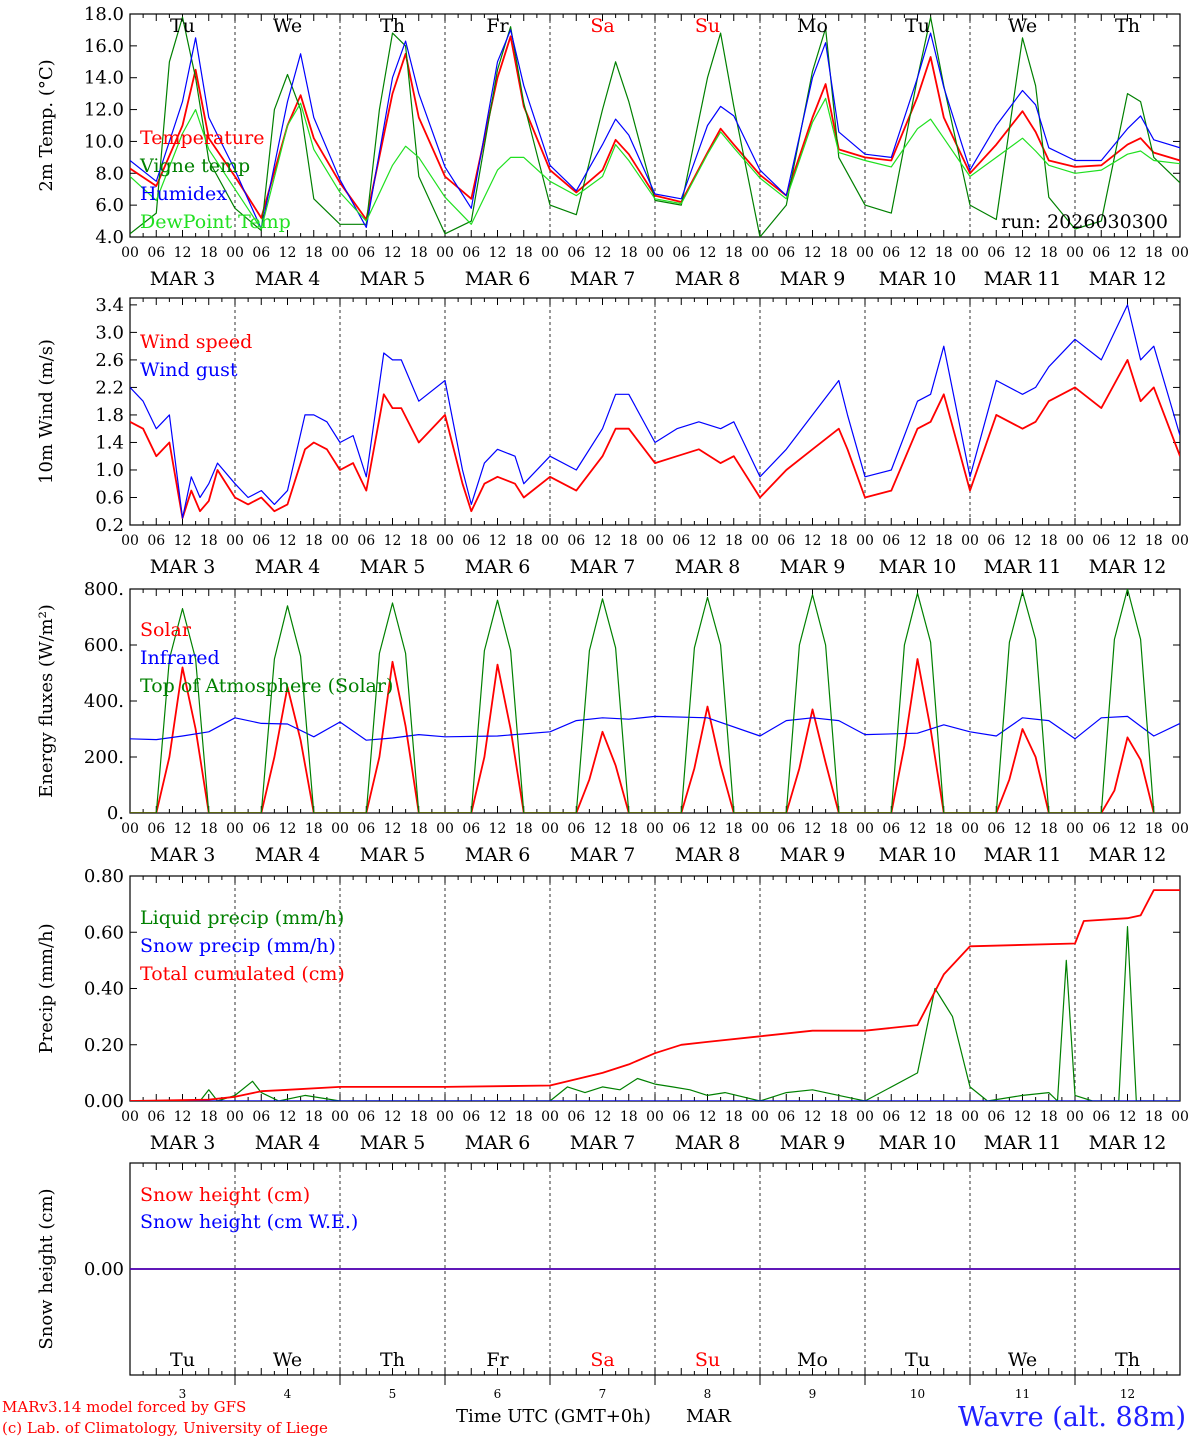 The height and width of the screenshot is (1440, 1194). What do you see at coordinates (104, 1269) in the screenshot?
I see `y-tick-label: 0.00` at bounding box center [104, 1269].